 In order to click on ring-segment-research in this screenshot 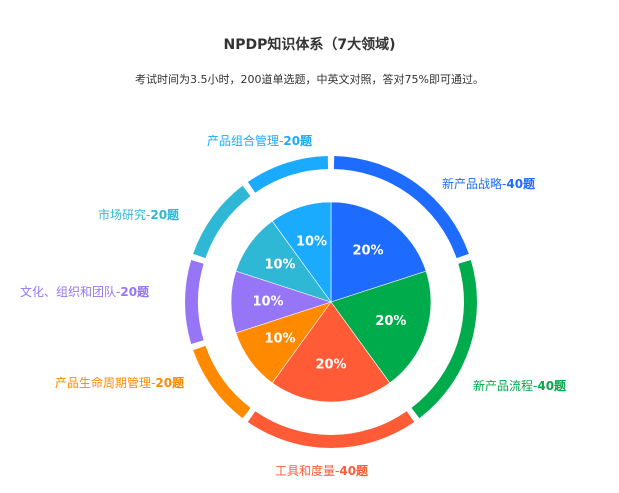, I will do `click(222, 222)`.